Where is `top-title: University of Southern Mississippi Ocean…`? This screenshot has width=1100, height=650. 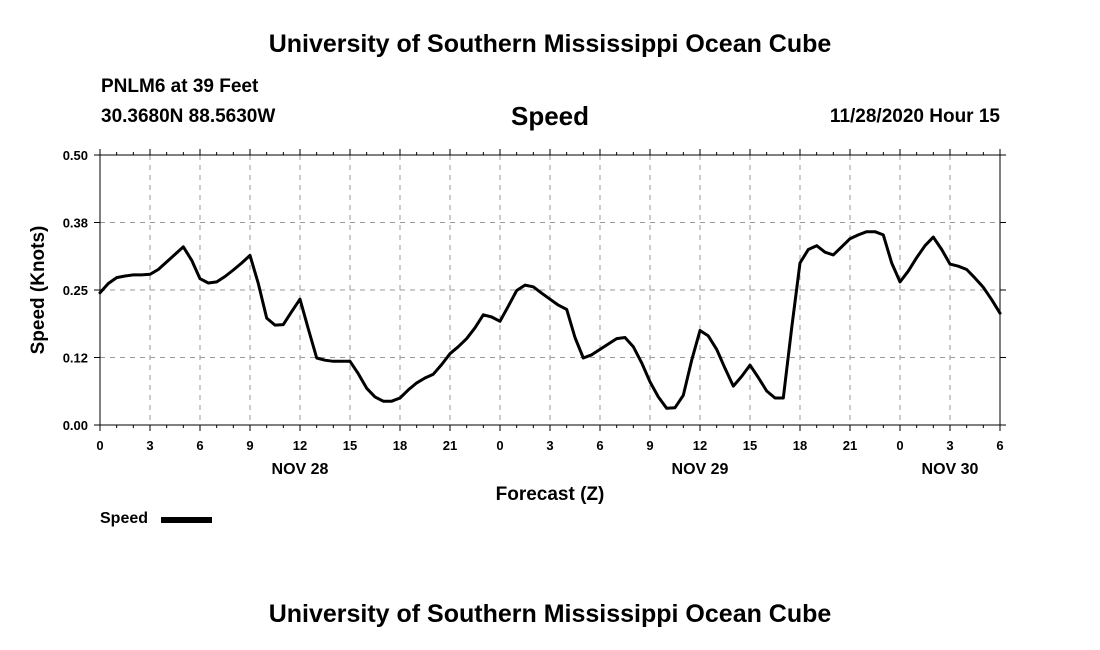 top-title: University of Southern Mississippi Ocean… is located at coordinates (550, 44).